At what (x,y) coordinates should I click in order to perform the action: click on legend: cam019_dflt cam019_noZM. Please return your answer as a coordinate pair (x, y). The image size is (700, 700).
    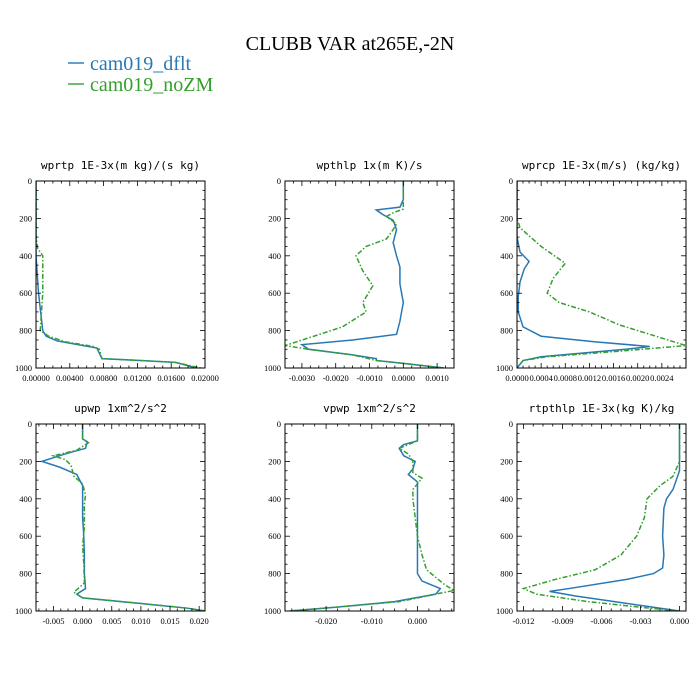
    Looking at the image, I should click on (141, 74).